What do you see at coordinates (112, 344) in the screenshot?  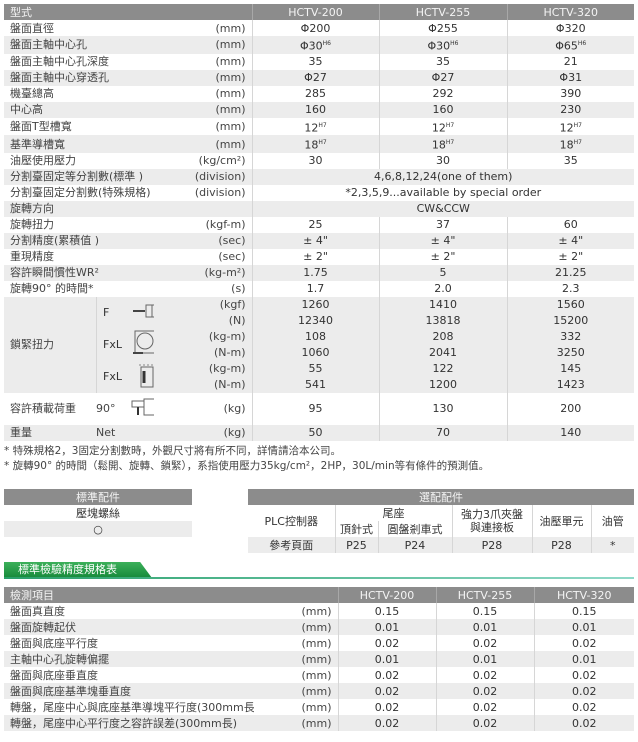 I see `clamp-type-label: FxL` at bounding box center [112, 344].